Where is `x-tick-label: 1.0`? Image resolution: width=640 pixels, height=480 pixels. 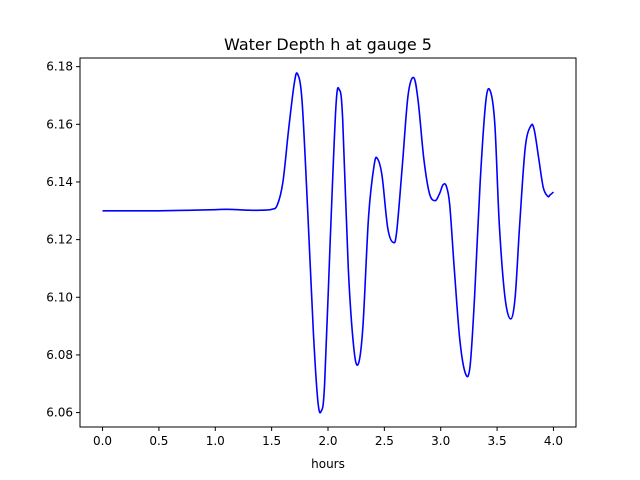
x-tick-label: 1.0 is located at coordinates (215, 441).